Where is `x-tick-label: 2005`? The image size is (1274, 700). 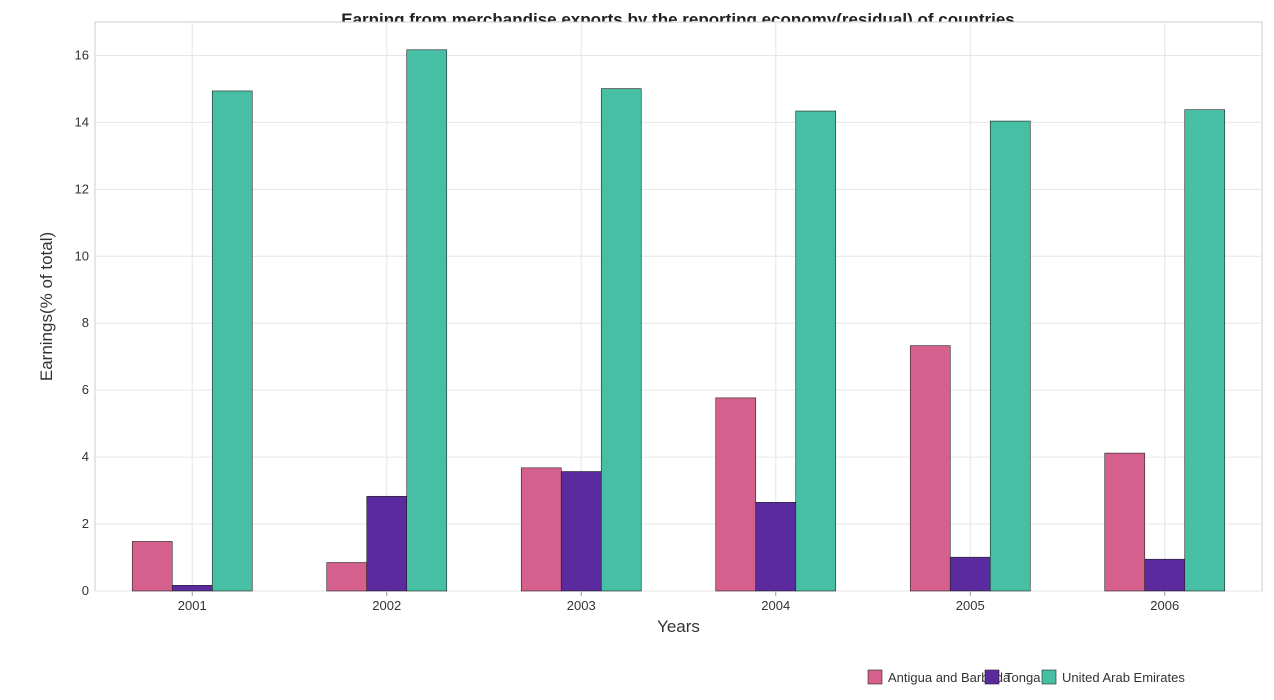
x-tick-label: 2005 is located at coordinates (970, 605).